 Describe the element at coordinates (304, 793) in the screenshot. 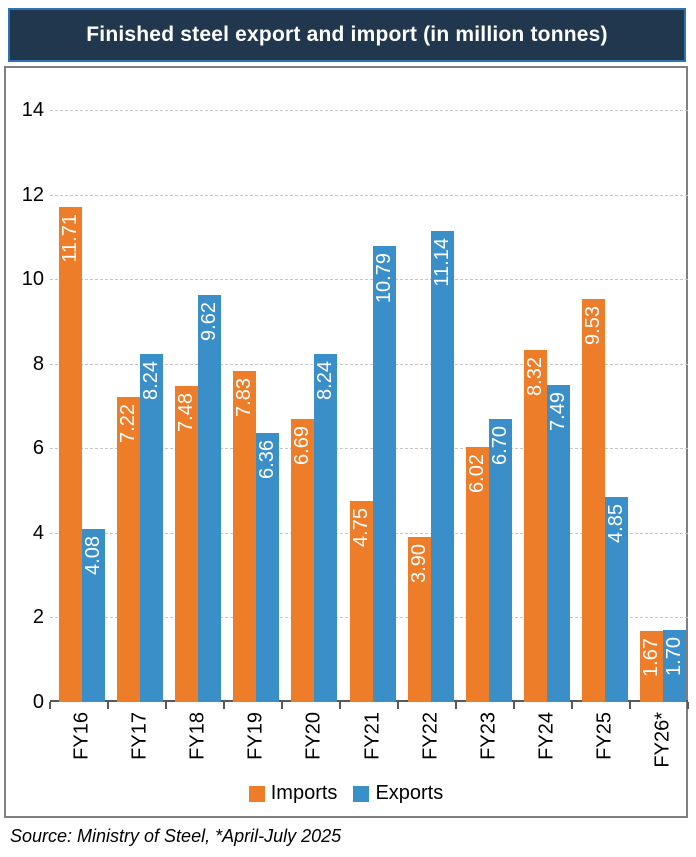

I see `legend-label-imports: Imports` at that location.